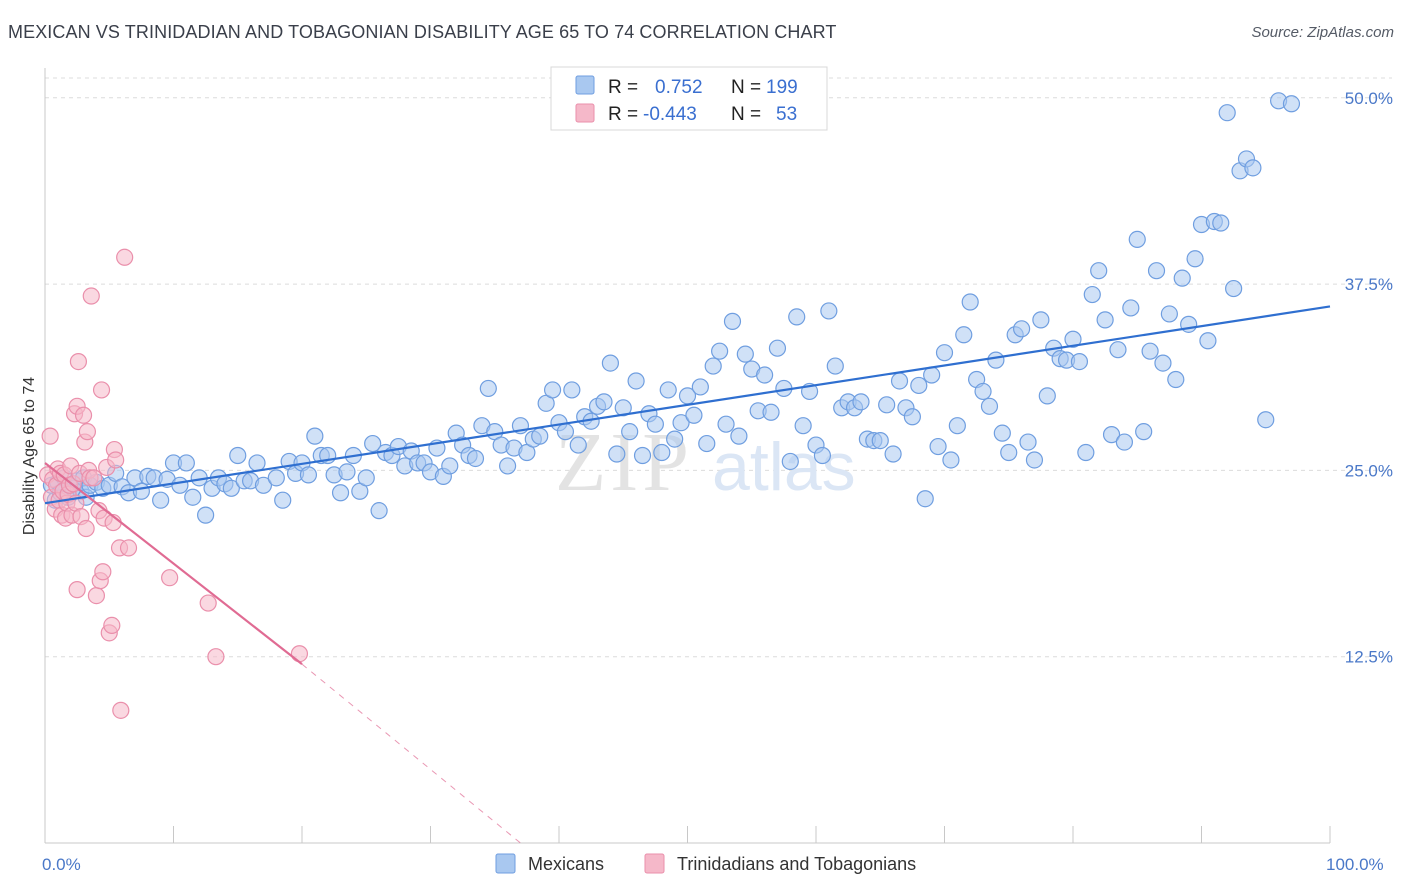  Describe the element at coordinates (1322, 32) in the screenshot. I see `chart-source: Source: ZipAtlas.com` at that location.